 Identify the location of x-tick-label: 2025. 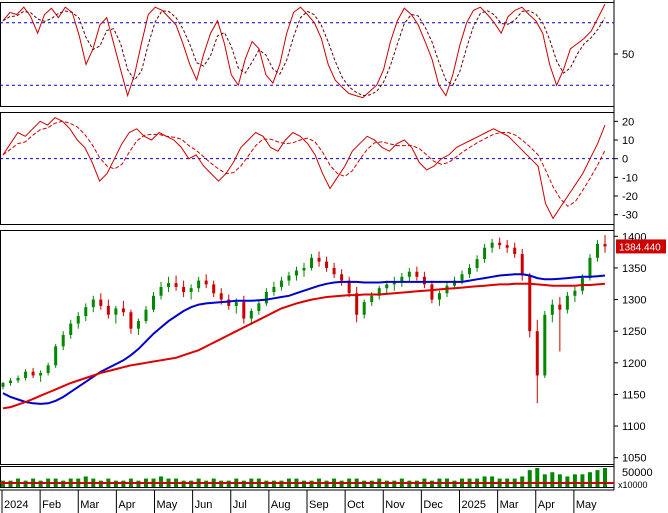
(474, 505).